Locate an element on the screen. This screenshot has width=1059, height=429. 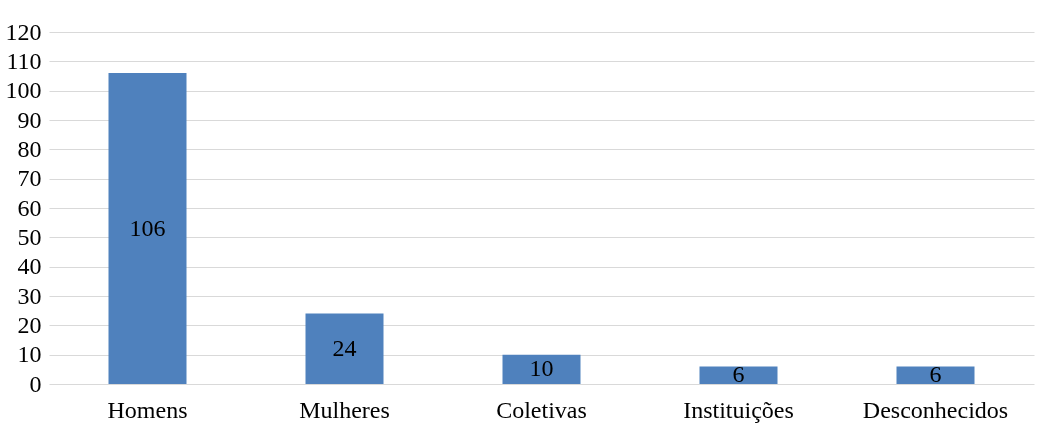
y-tick-label: 30 is located at coordinates (29, 295).